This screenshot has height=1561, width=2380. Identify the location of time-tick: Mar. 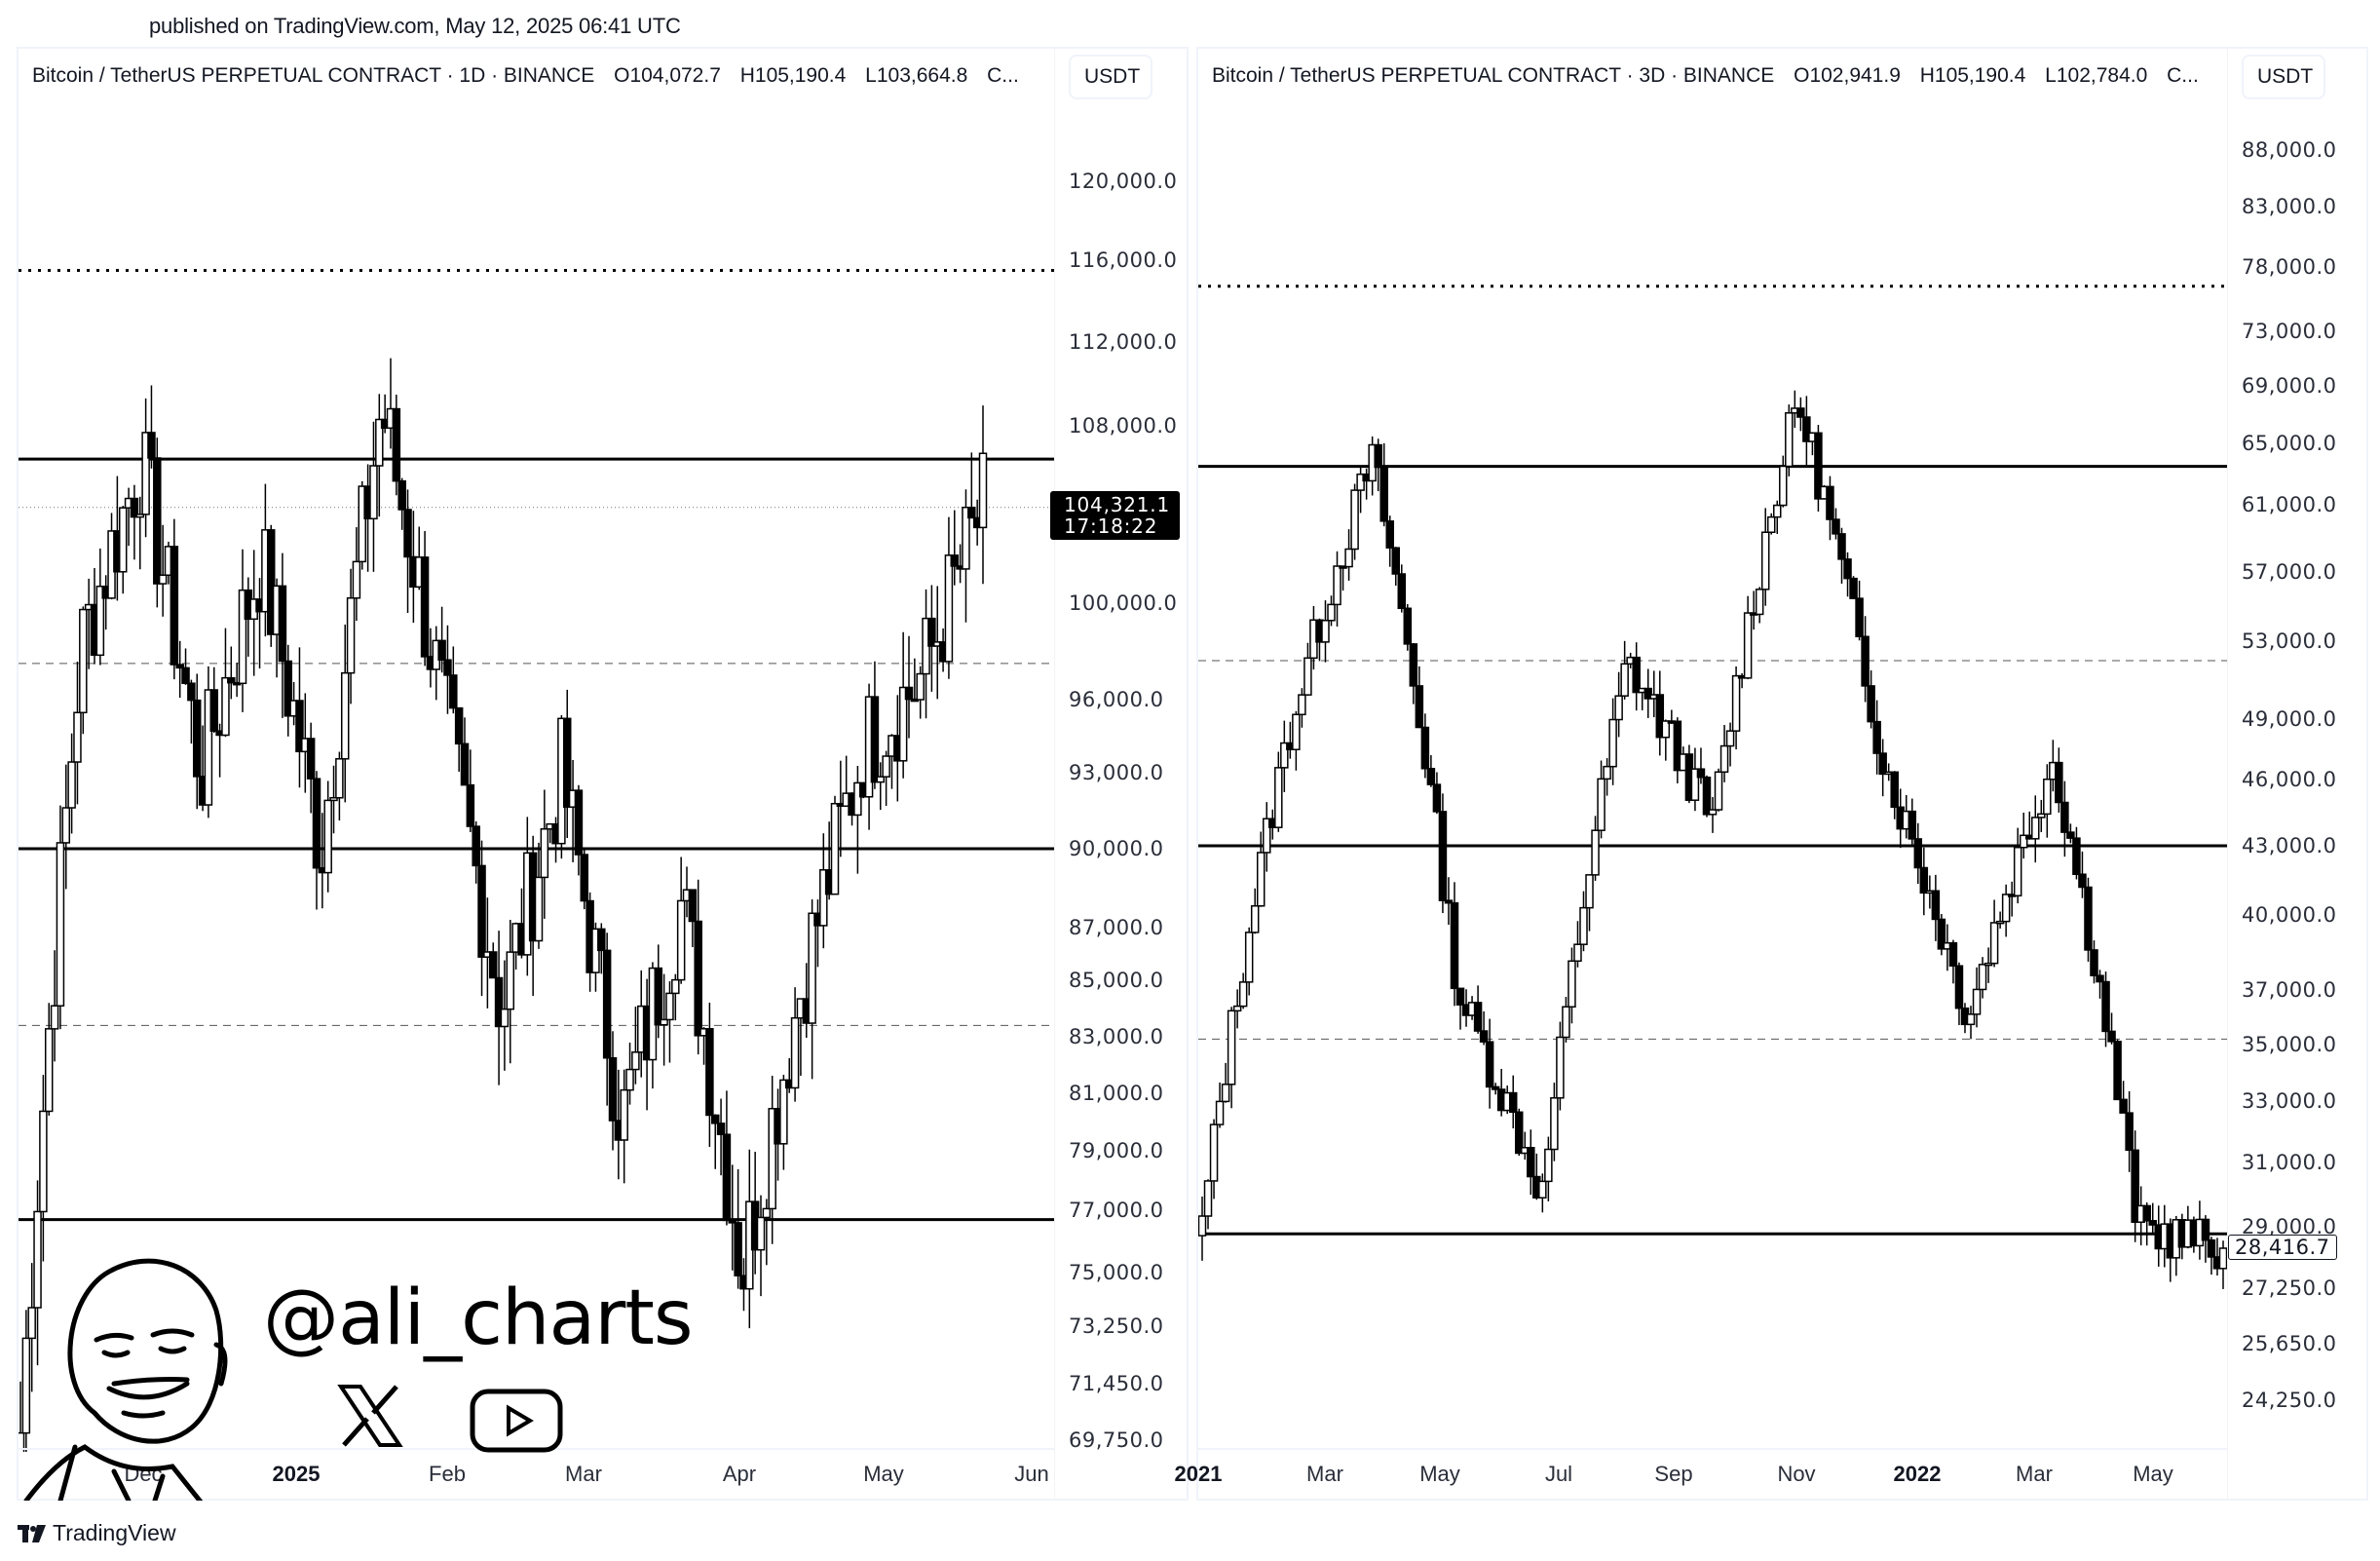
(1324, 1474).